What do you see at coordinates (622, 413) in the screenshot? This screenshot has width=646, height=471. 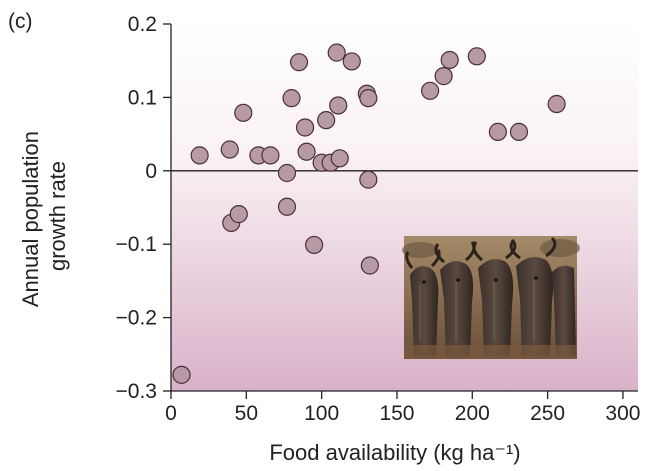 I see `x-tick-label: 300` at bounding box center [622, 413].